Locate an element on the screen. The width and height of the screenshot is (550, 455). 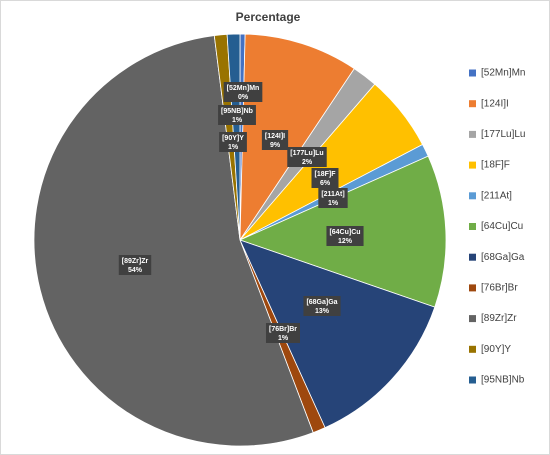
data-label: [90Y]Y 1% is located at coordinates (233, 142).